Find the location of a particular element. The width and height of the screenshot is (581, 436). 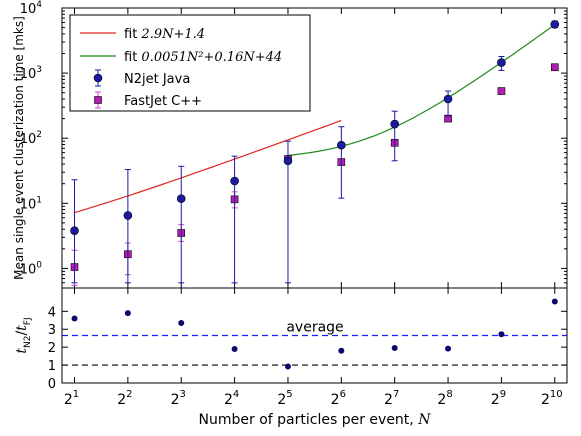

x-tick-label: 29 is located at coordinates (498, 398).